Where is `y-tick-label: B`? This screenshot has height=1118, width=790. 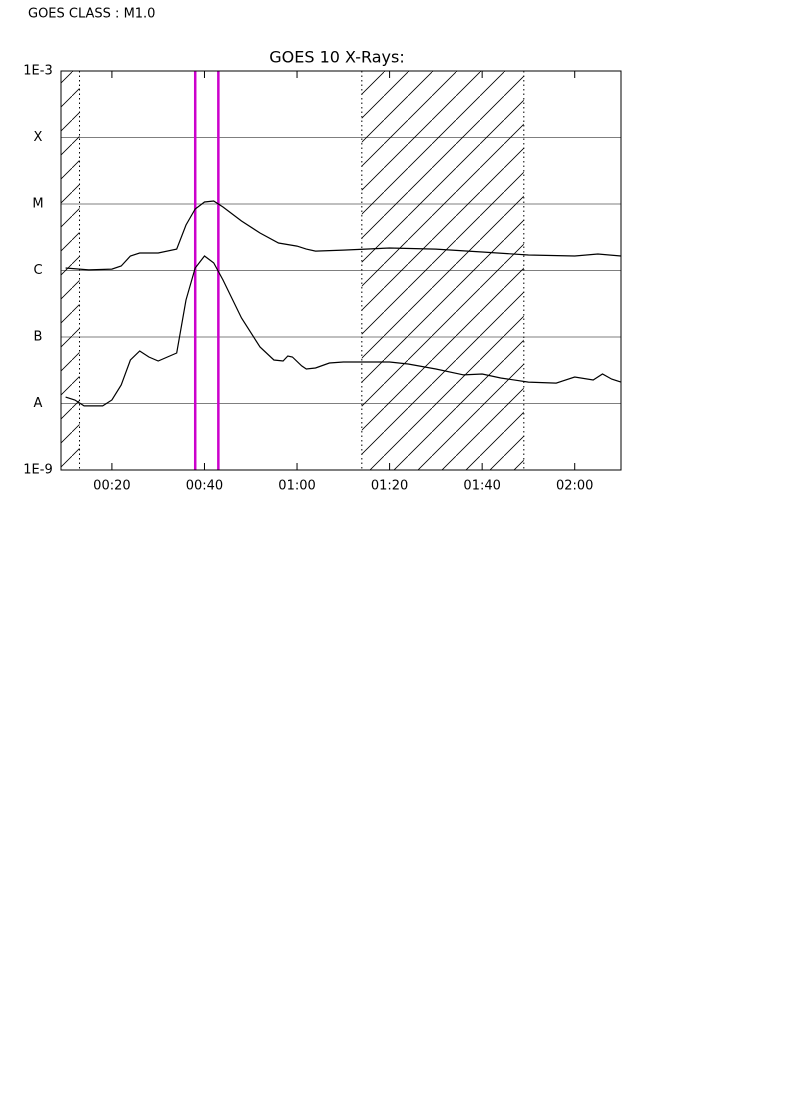 y-tick-label: B is located at coordinates (38, 337).